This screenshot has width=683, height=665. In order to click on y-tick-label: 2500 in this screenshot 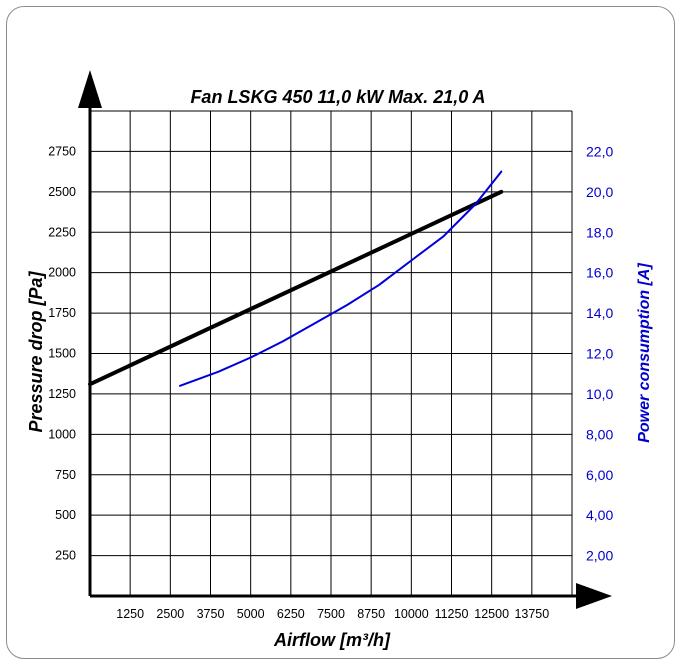, I will do `click(62, 192)`.